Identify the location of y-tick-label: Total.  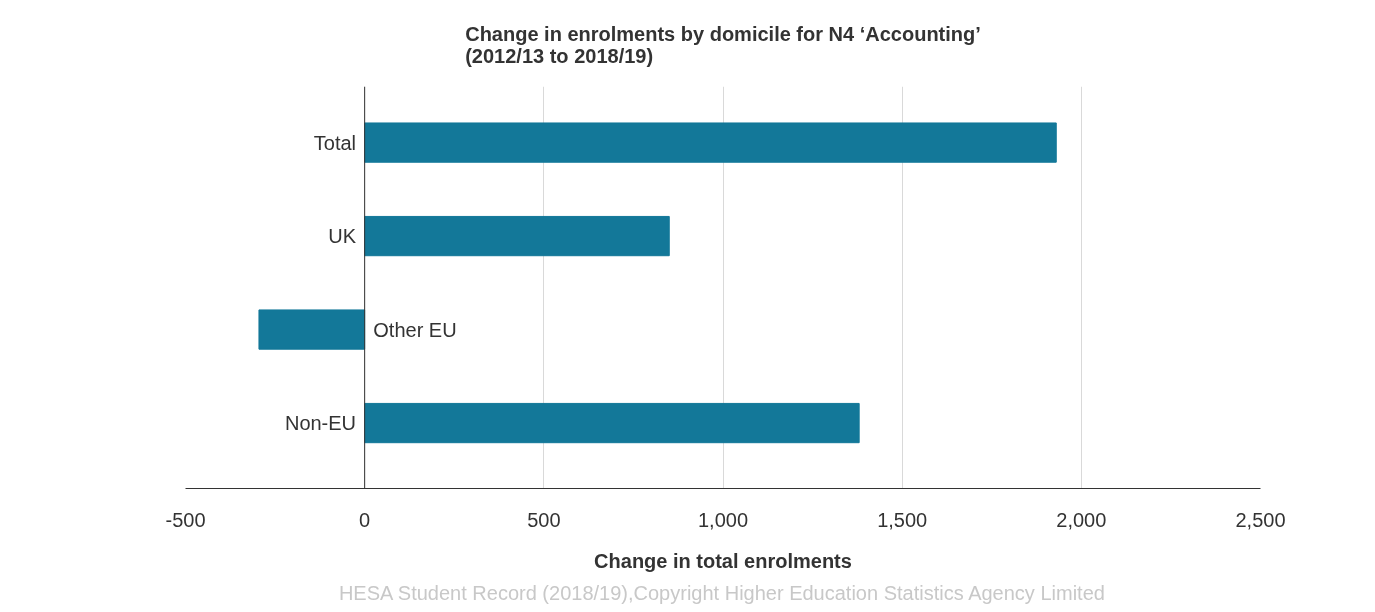
(335, 142).